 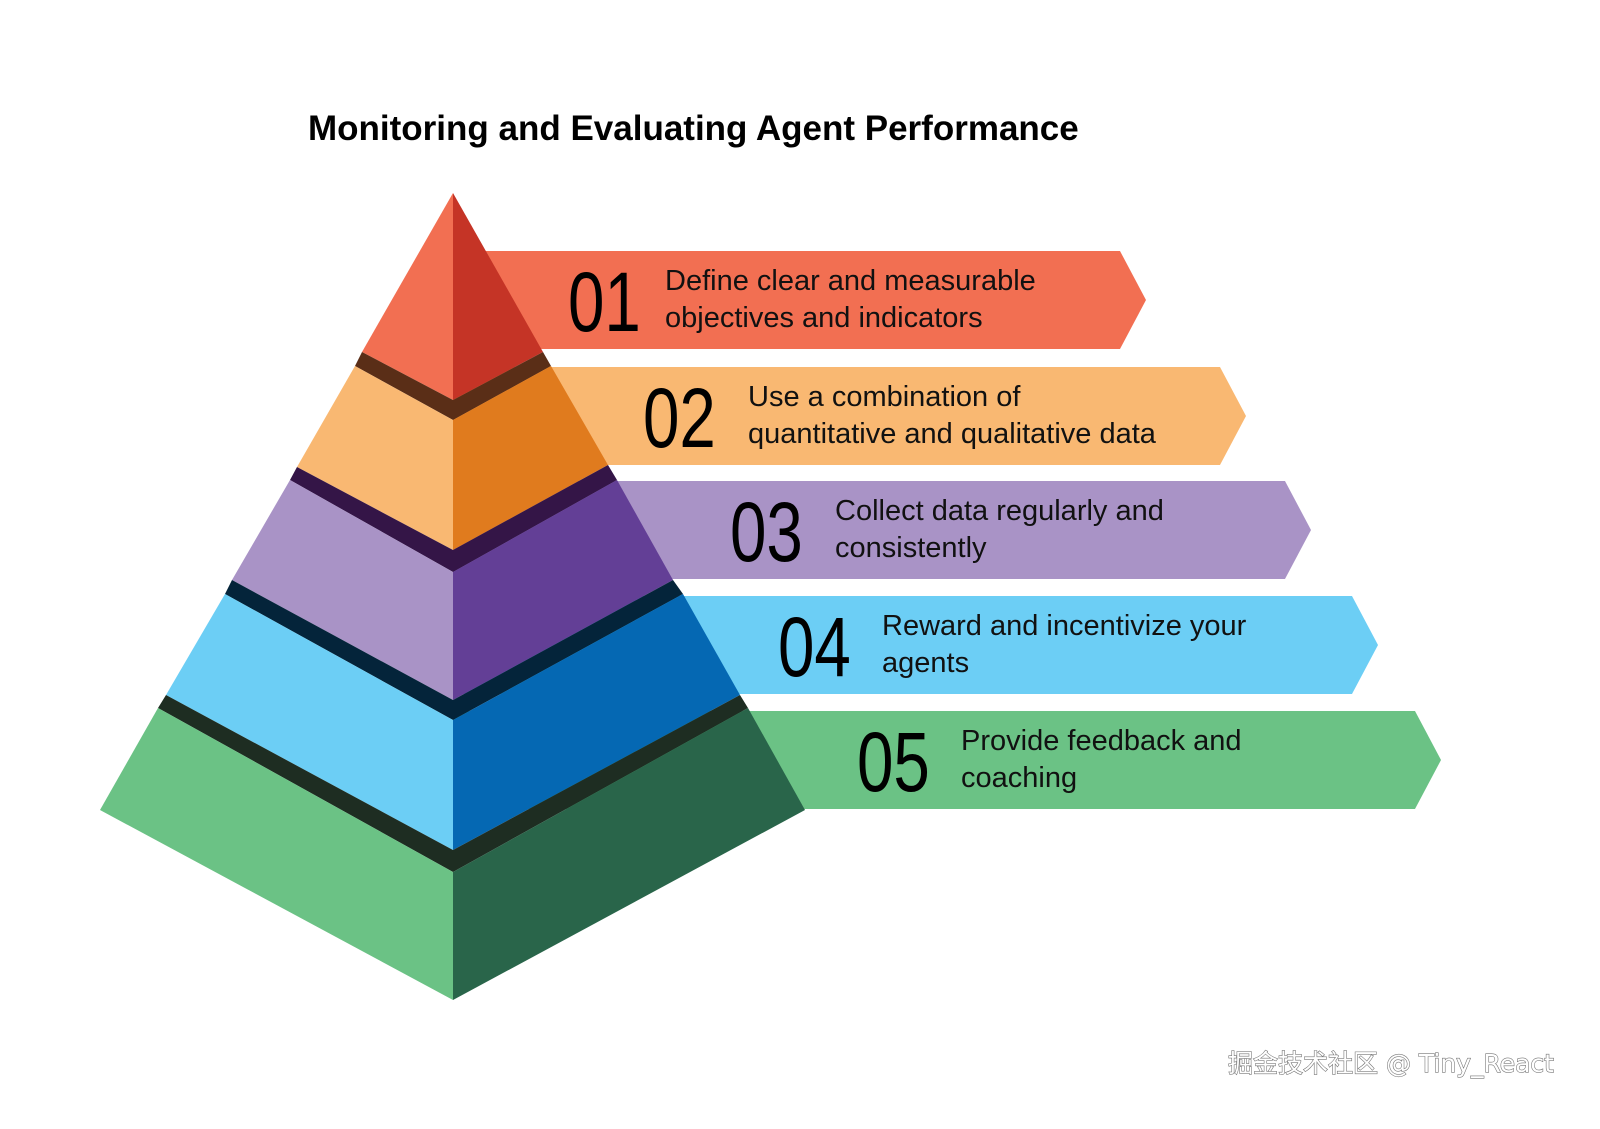 What do you see at coordinates (824, 318) in the screenshot?
I see `step-1-text-line2: objectives and indicators` at bounding box center [824, 318].